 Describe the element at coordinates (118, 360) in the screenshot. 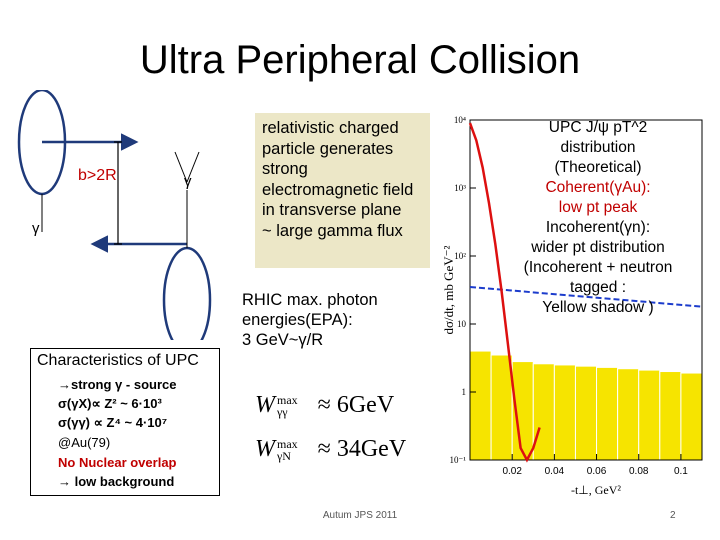

I see `characteristics-title: Characteristics of UPC` at that location.